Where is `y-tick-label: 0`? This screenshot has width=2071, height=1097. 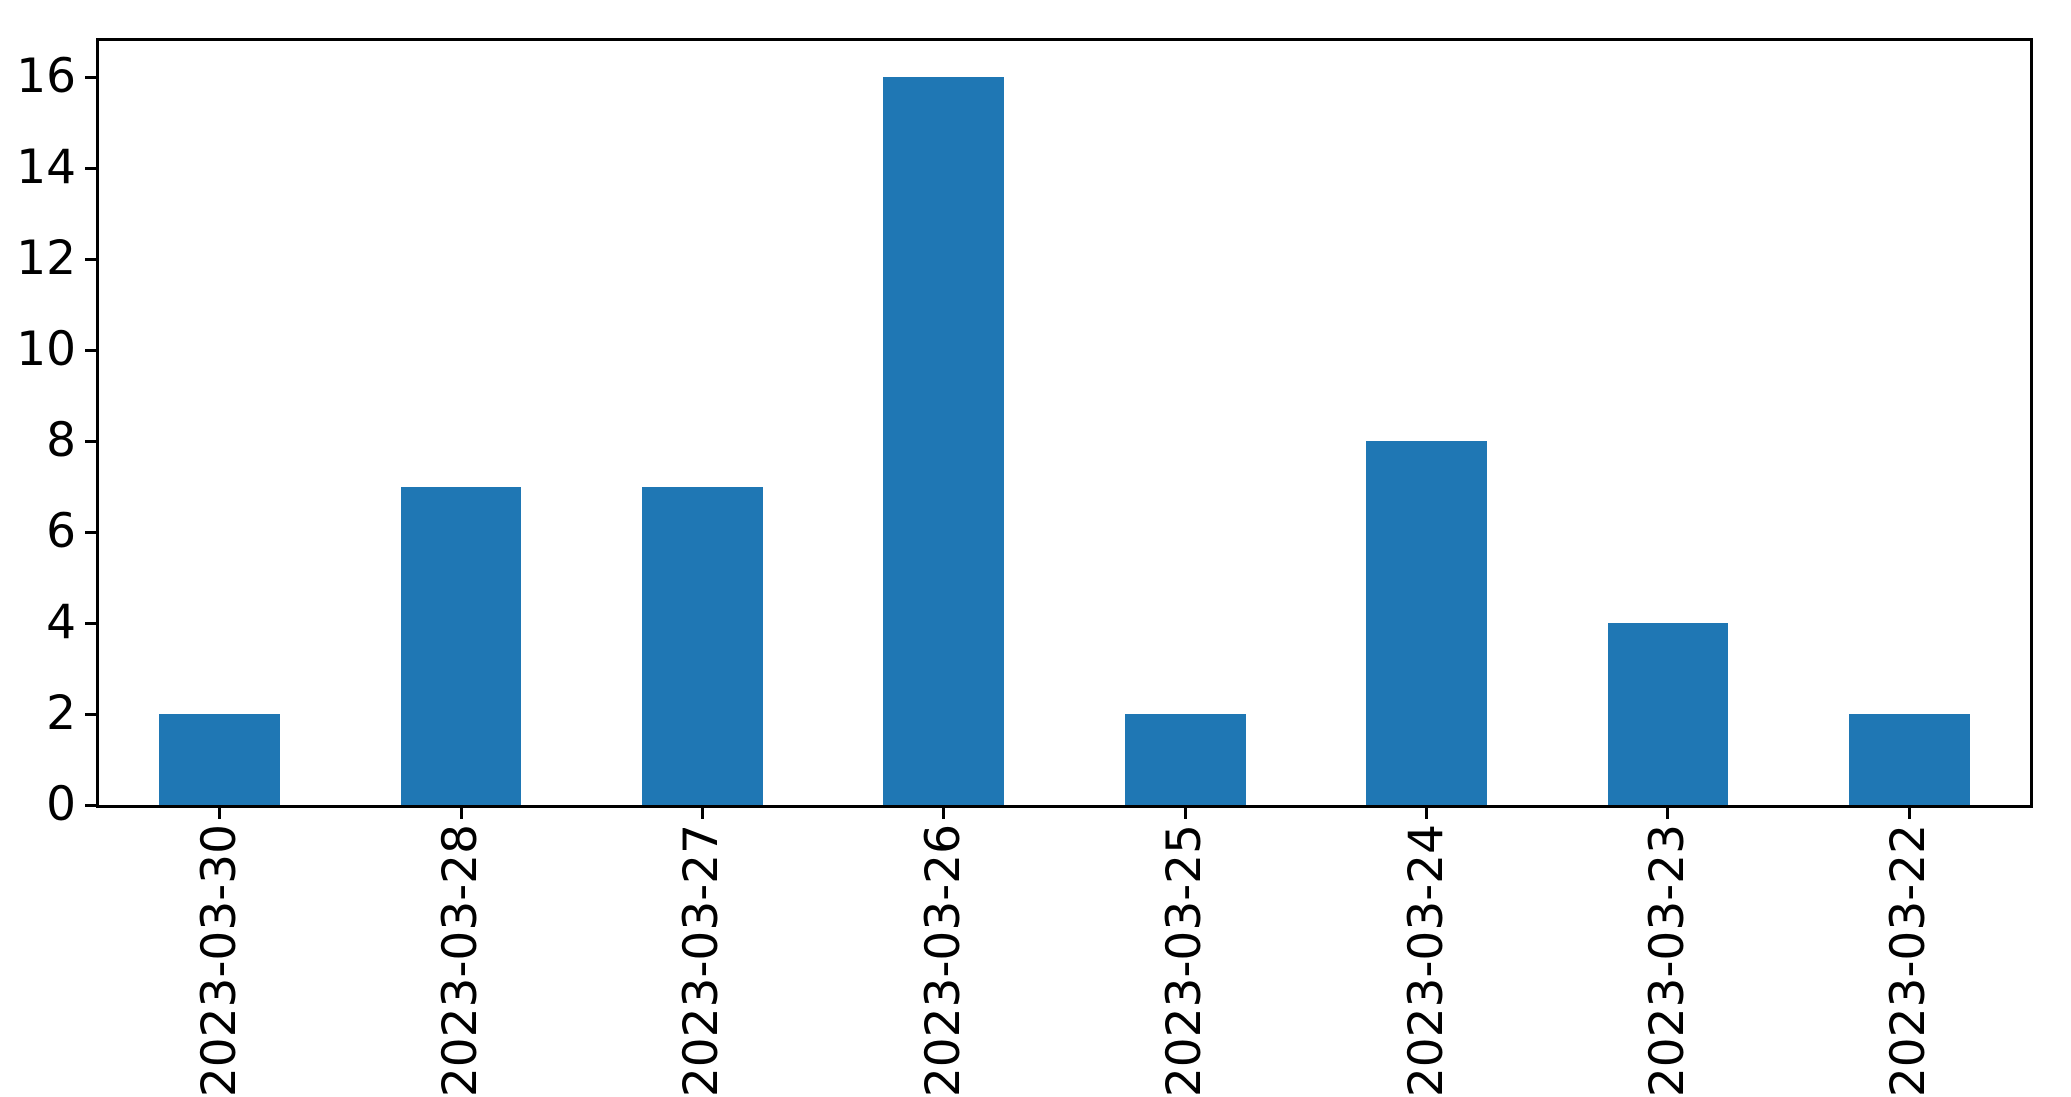 y-tick-label: 0 is located at coordinates (61, 804).